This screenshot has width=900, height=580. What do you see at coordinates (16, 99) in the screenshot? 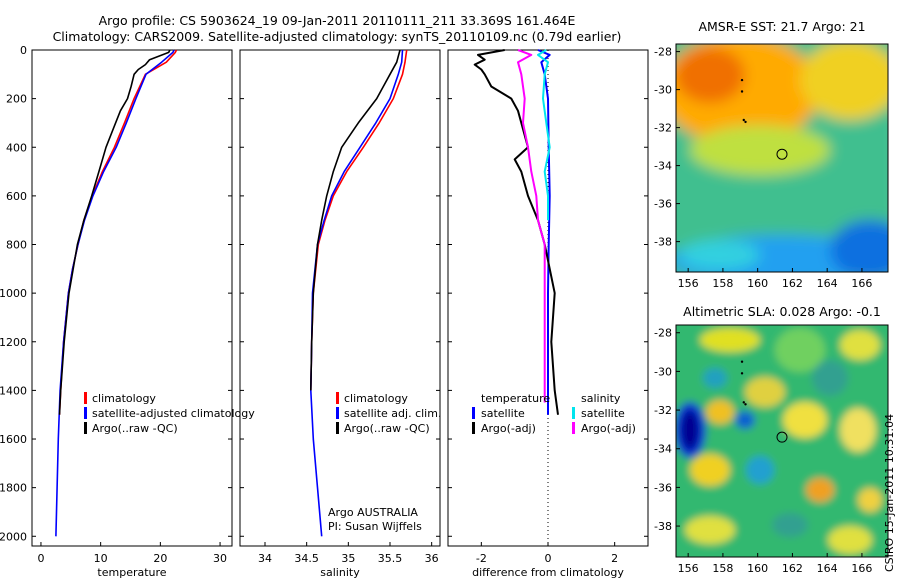
I see `y-tick-label: 200` at bounding box center [16, 99].